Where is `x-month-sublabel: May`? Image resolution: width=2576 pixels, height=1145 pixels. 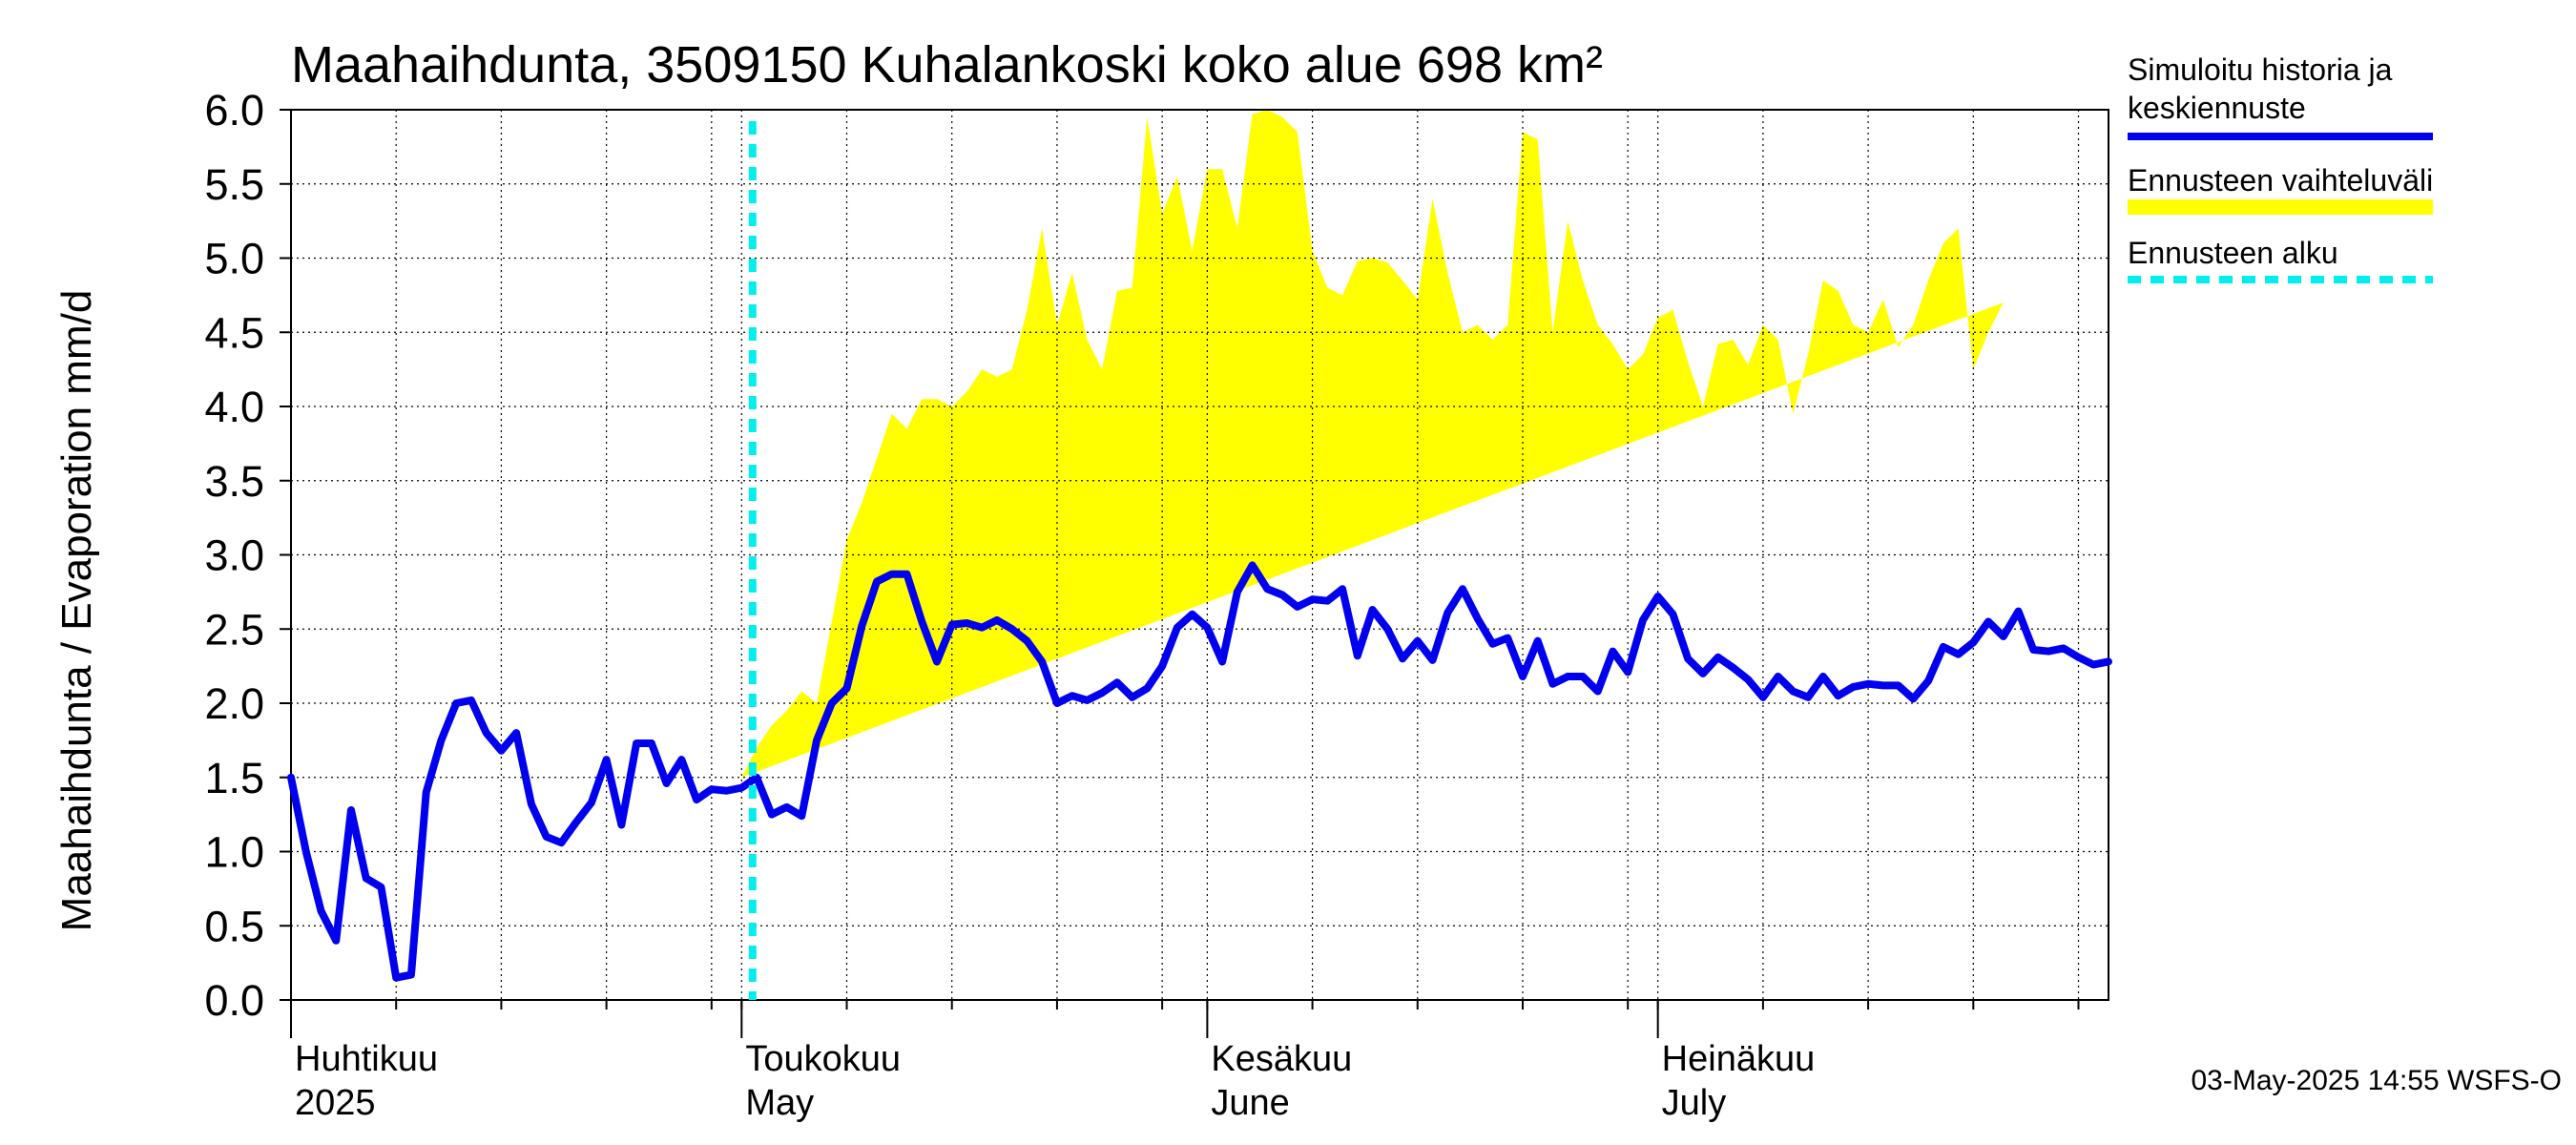 x-month-sublabel: May is located at coordinates (779, 1103).